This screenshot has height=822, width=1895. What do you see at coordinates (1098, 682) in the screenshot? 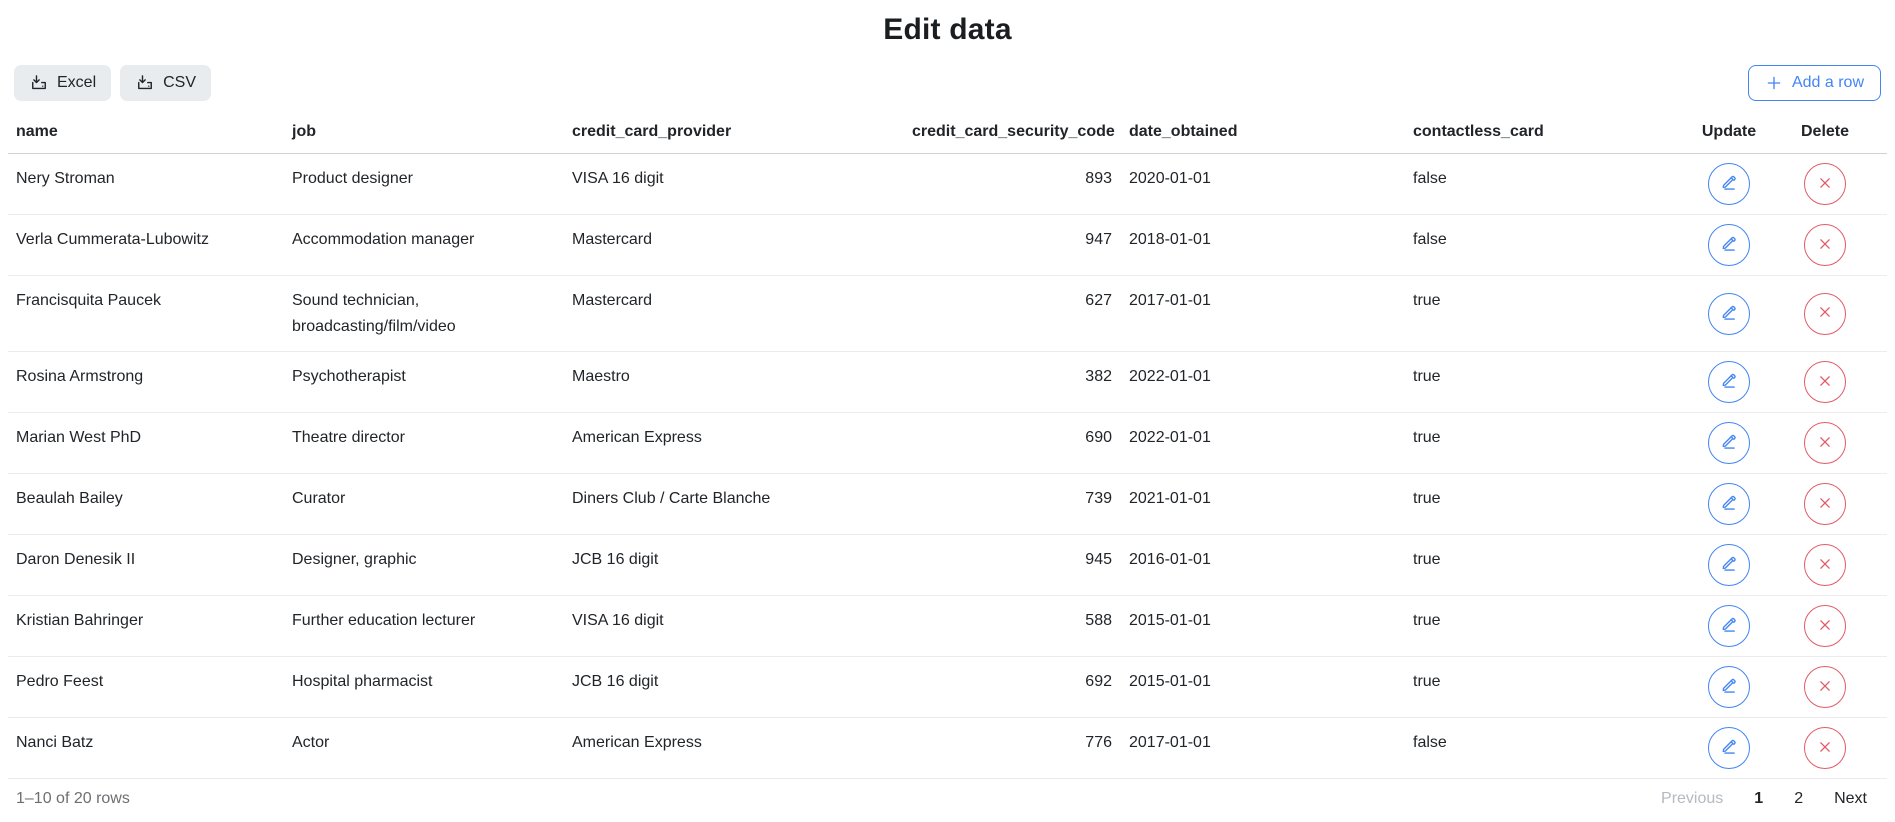
I see `cell-credit-card-security-code: 692` at bounding box center [1098, 682].